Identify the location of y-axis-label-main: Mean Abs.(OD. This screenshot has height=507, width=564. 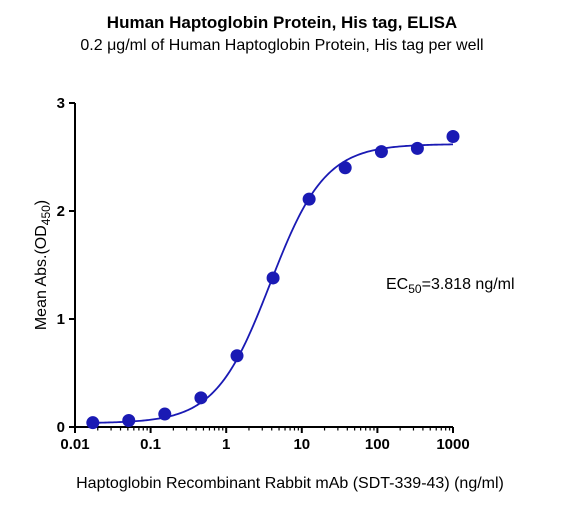
(41, 277).